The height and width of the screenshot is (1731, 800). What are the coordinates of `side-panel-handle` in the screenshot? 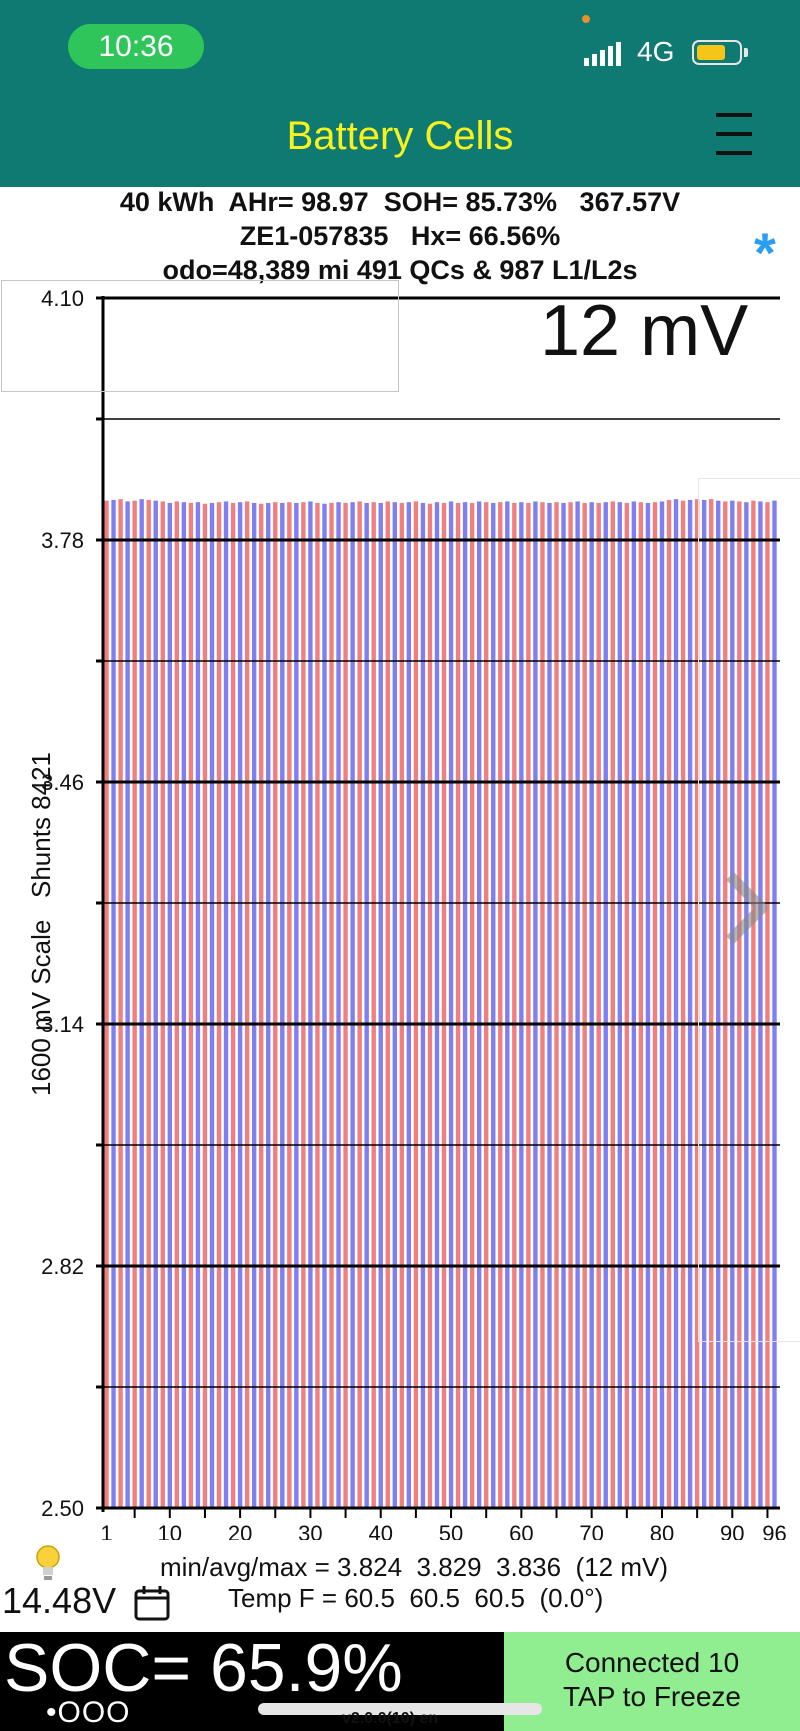 It's located at (749, 910).